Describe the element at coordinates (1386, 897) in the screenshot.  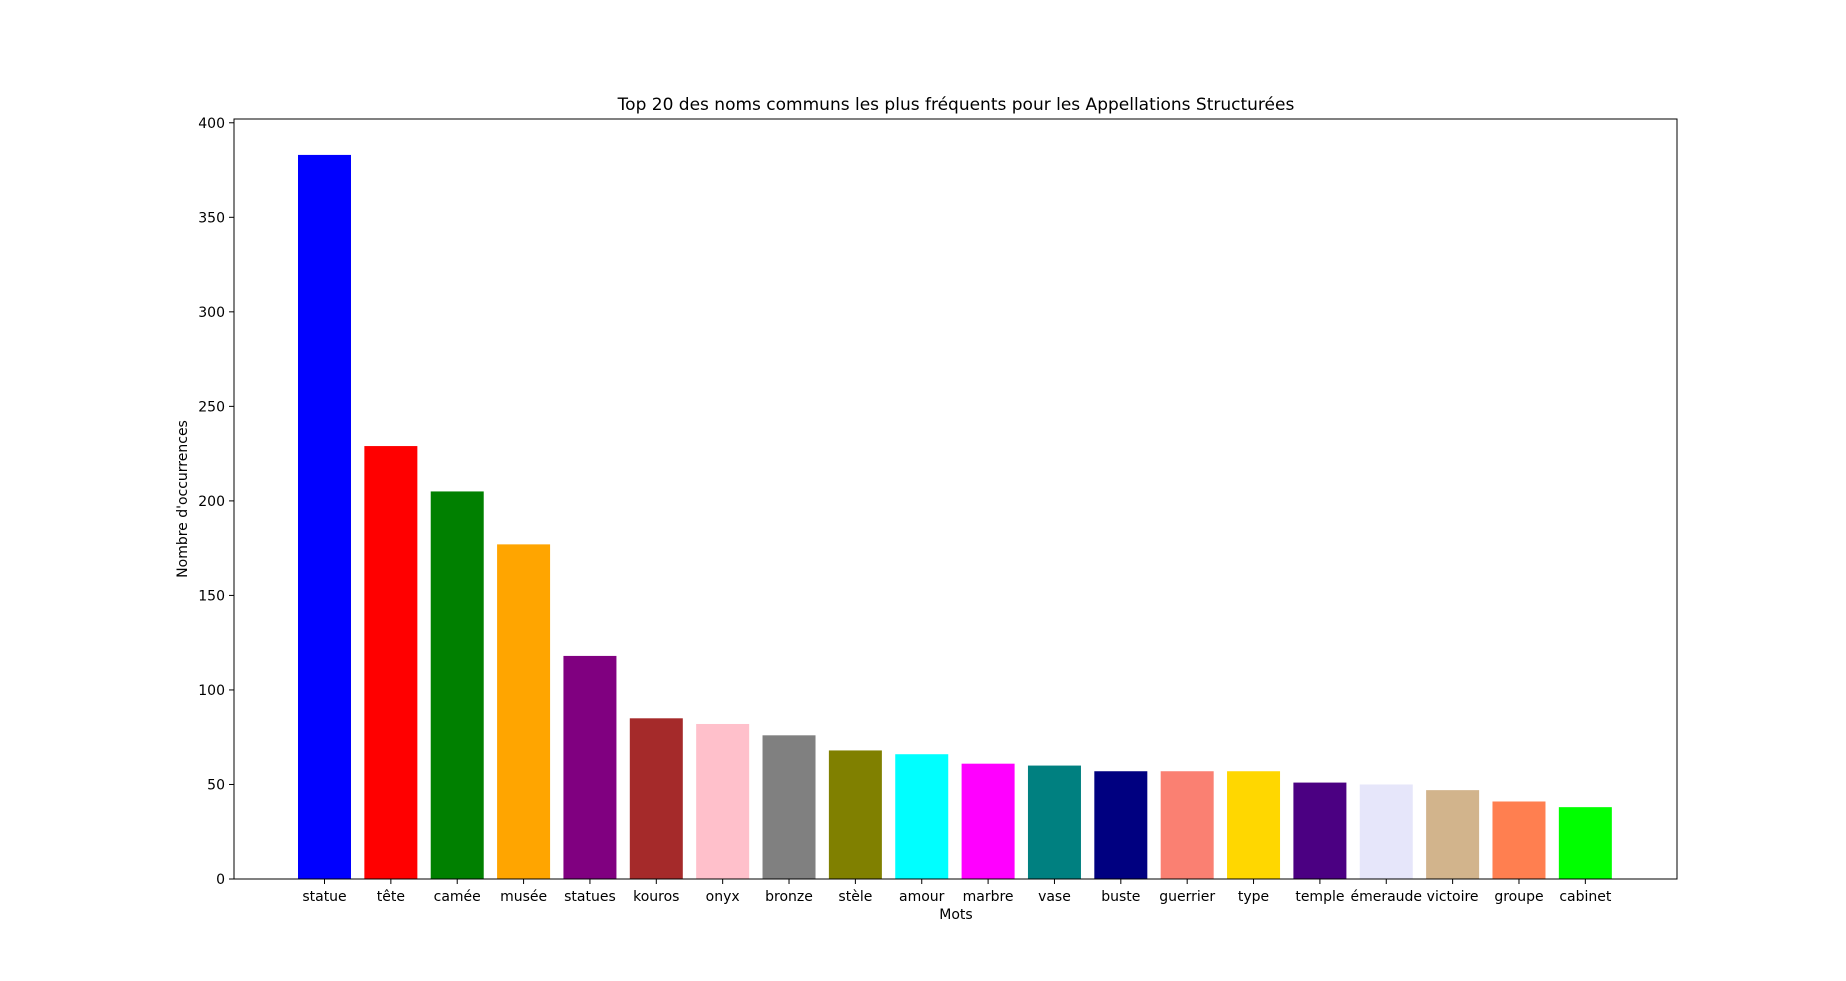
I see `x-tick-label: émeraude` at that location.